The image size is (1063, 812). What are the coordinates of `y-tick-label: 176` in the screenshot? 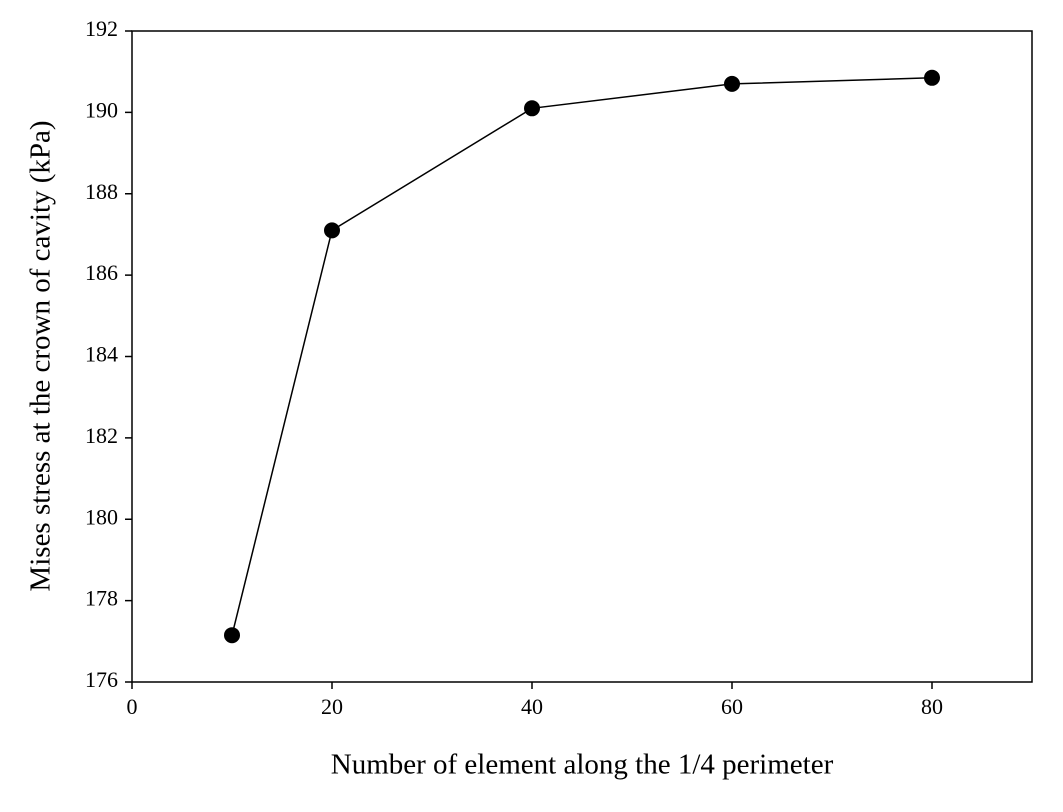 It's located at (101, 679).